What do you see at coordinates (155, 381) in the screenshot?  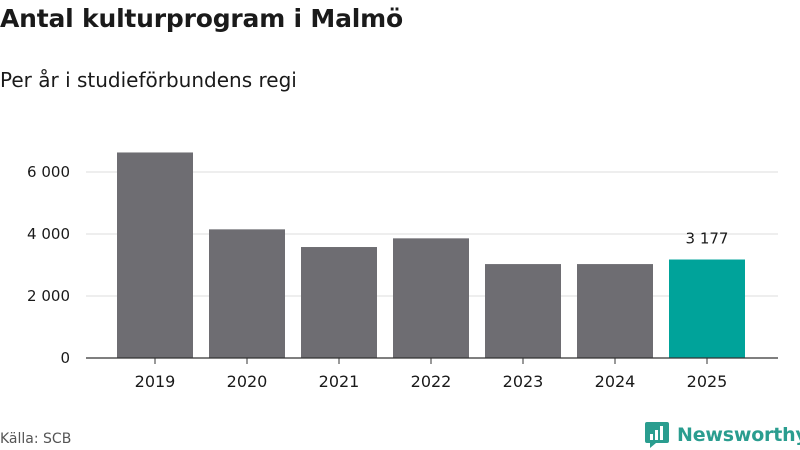 I see `x-tick-label: 2019` at bounding box center [155, 381].